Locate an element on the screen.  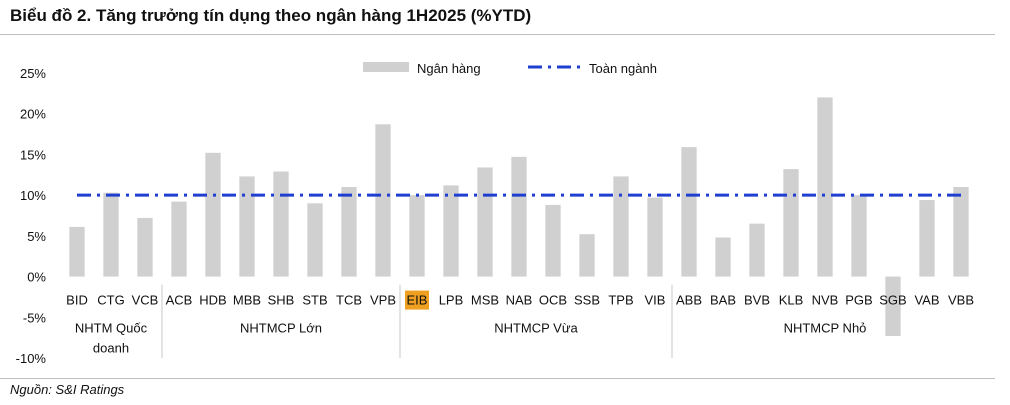
bar-ocb is located at coordinates (553, 240).